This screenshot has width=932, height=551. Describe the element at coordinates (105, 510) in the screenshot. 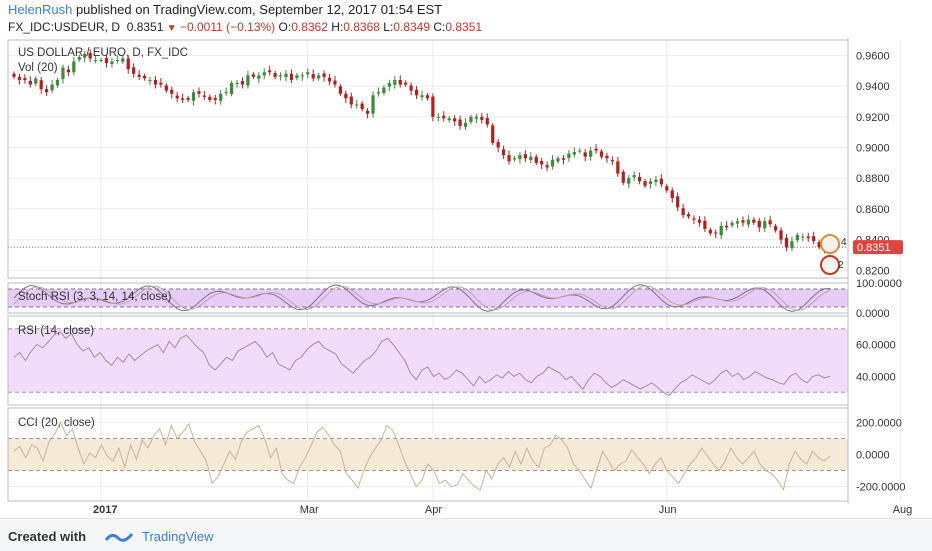

I see `x-tick-label: 2017` at that location.